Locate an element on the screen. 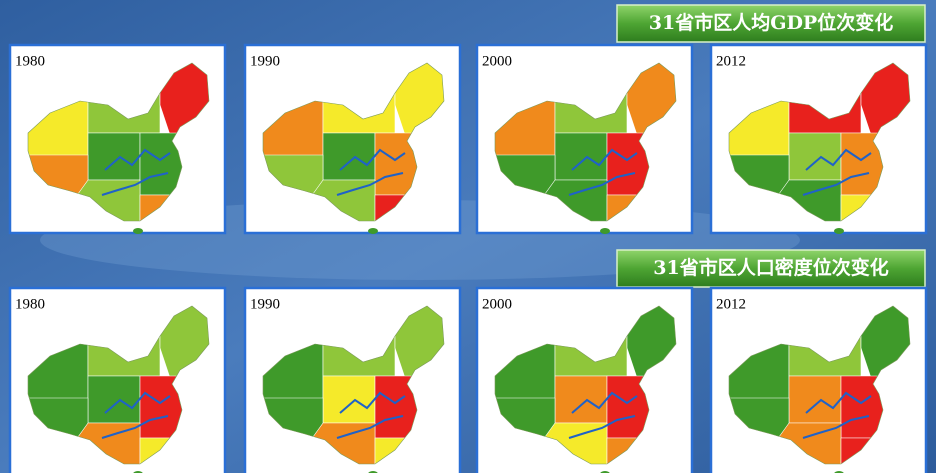 This screenshot has height=473, width=936. section-title: 31省市区人均GDP位次变化 is located at coordinates (771, 22).